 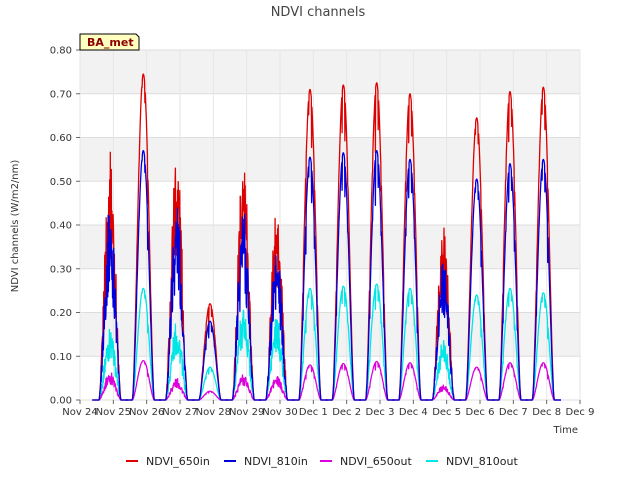 I want to click on x-tick-label: Dec 3, so click(x=380, y=412).